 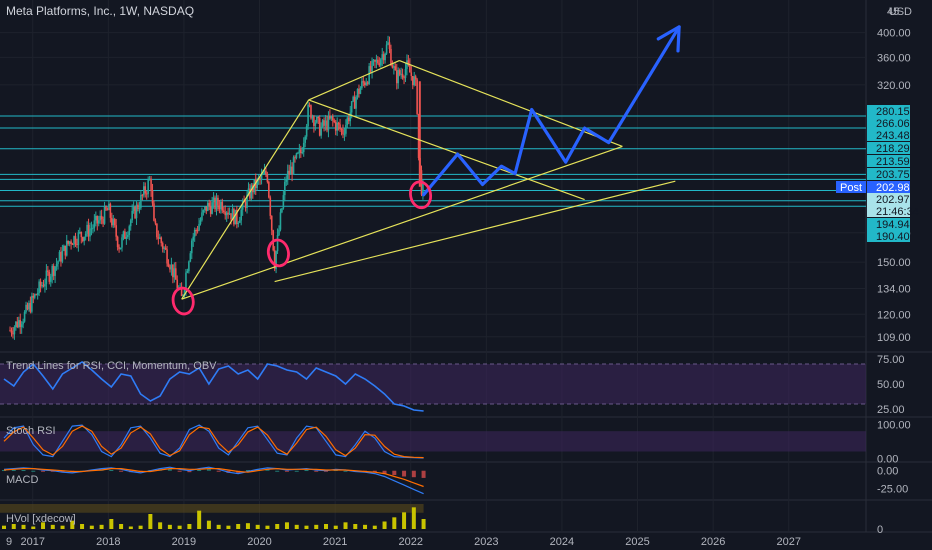 What do you see at coordinates (897, 212) in the screenshot?
I see `price-label: 21:46:34` at bounding box center [897, 212].